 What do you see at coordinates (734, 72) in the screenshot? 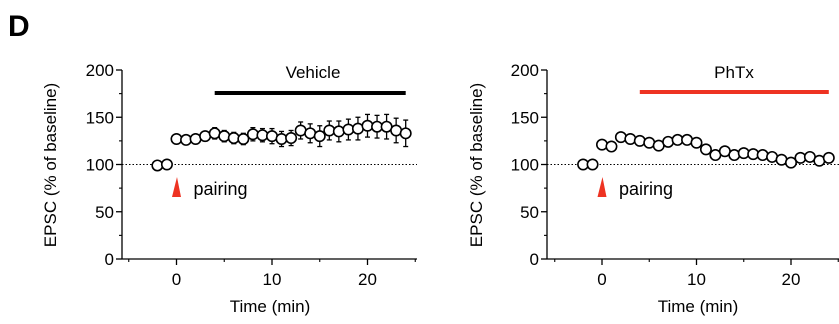
I see `condition-label: PhTx` at bounding box center [734, 72].